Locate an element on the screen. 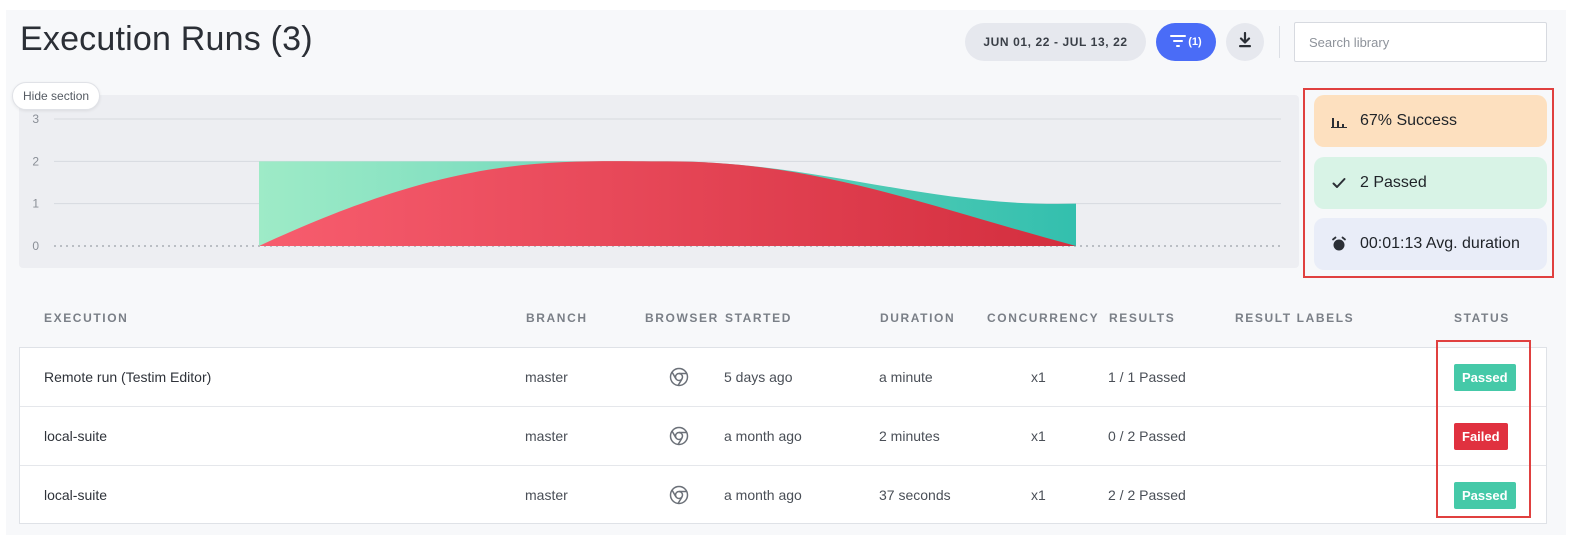 The width and height of the screenshot is (1579, 545). y-tick-label: 2 is located at coordinates (35, 161).